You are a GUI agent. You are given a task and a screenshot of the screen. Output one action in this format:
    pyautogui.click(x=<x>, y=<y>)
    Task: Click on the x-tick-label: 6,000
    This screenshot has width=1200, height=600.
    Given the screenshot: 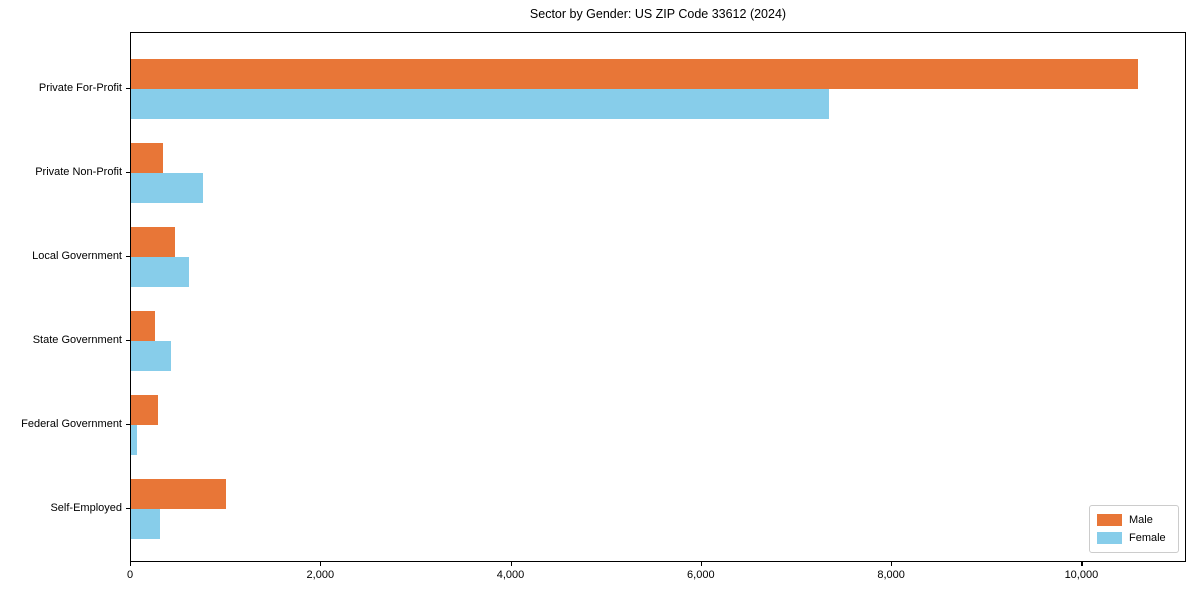 What is the action you would take?
    pyautogui.click(x=701, y=575)
    